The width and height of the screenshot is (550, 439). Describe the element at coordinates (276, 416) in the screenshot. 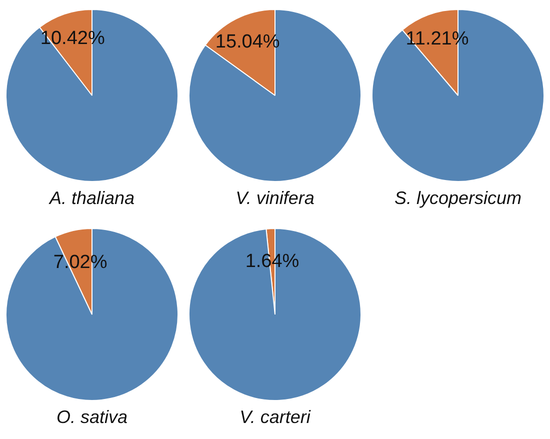

I see `text: V. carteri` at that location.